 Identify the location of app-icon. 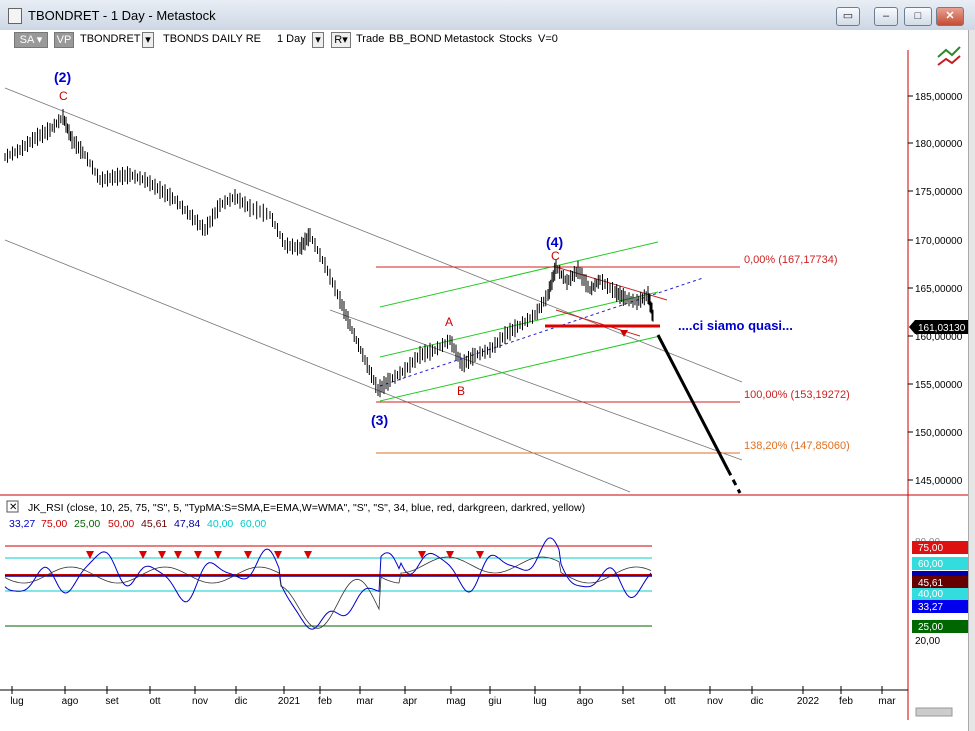
(15, 16).